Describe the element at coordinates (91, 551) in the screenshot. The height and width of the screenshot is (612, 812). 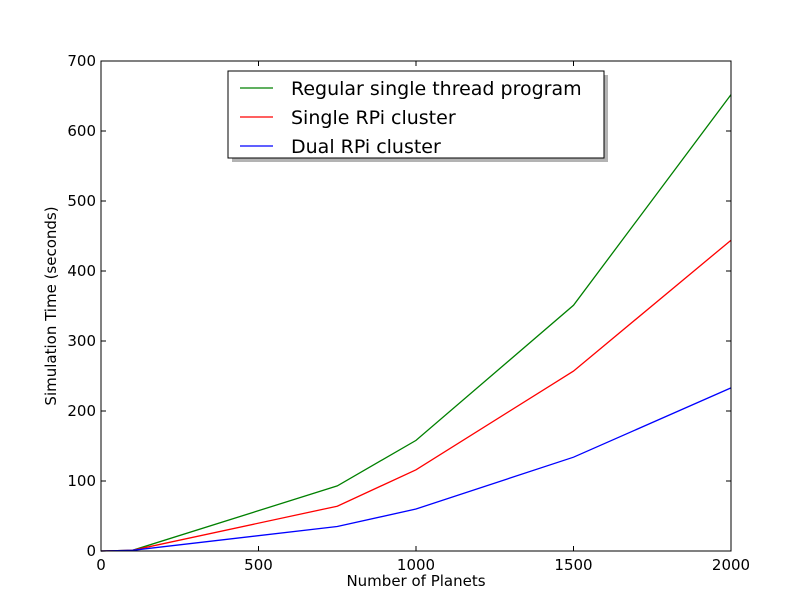
I see `y-tick-label-0: 0` at that location.